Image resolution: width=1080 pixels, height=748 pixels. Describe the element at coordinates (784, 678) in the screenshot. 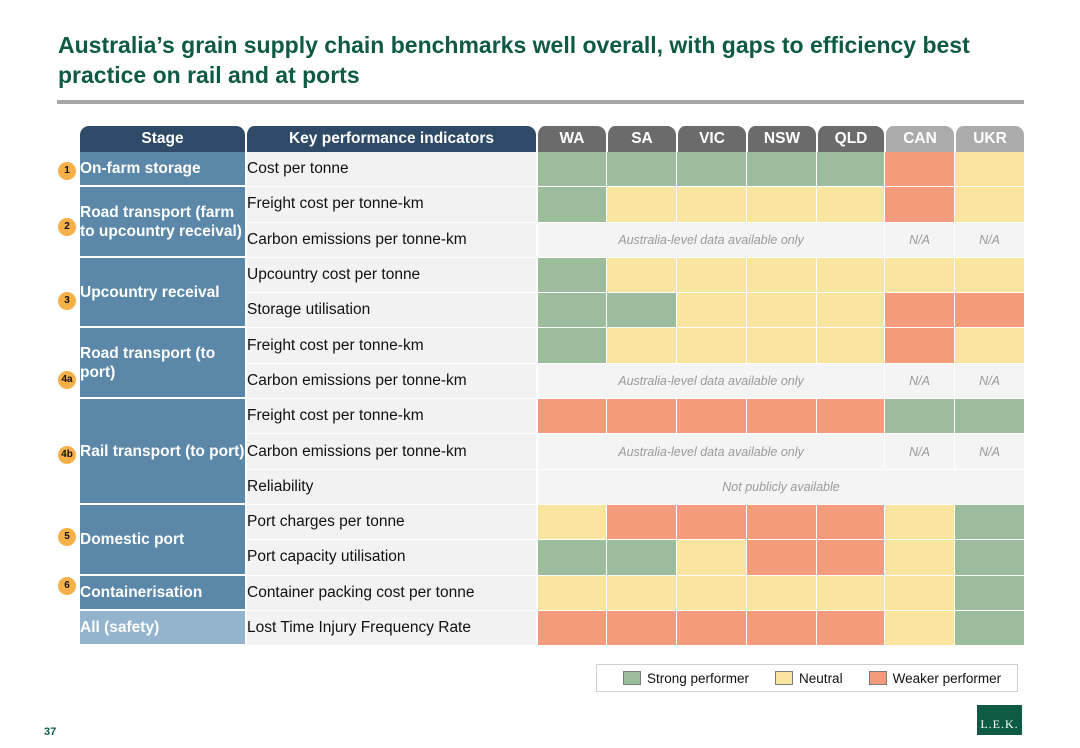

I see `legend-swatch-neutral` at that location.